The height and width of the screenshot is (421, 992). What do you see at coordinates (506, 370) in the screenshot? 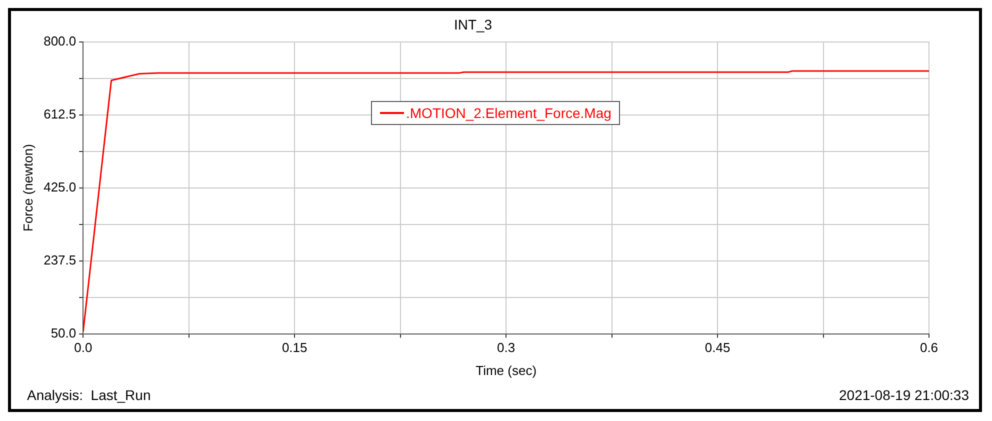
I see `x-axis-title: Time (sec)` at bounding box center [506, 370].